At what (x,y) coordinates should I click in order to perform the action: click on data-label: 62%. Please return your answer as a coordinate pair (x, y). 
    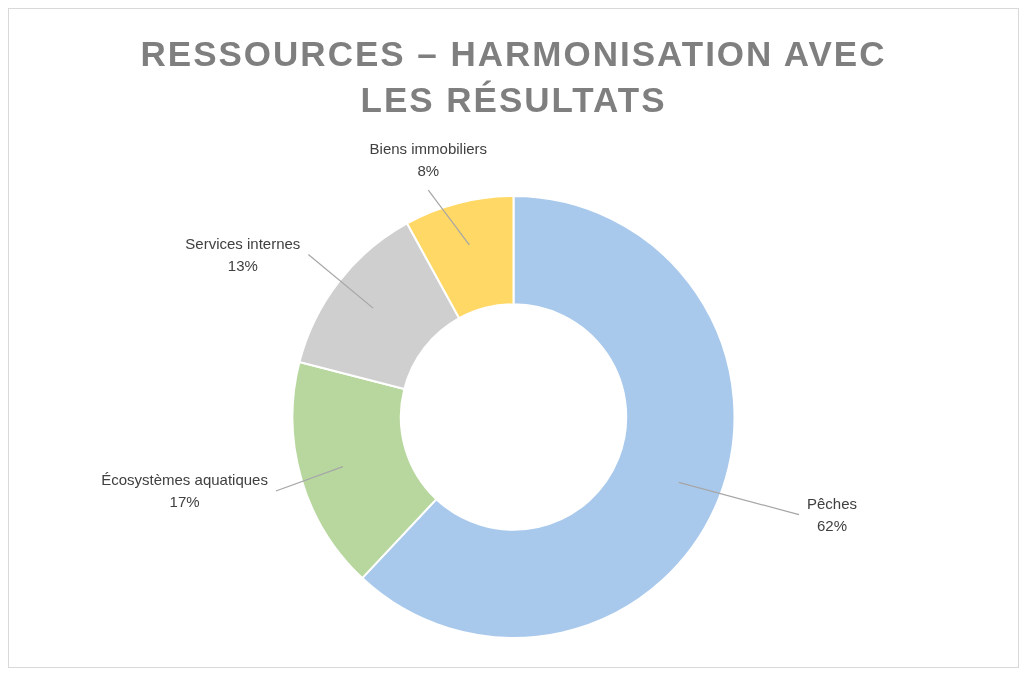
    Looking at the image, I should click on (832, 525).